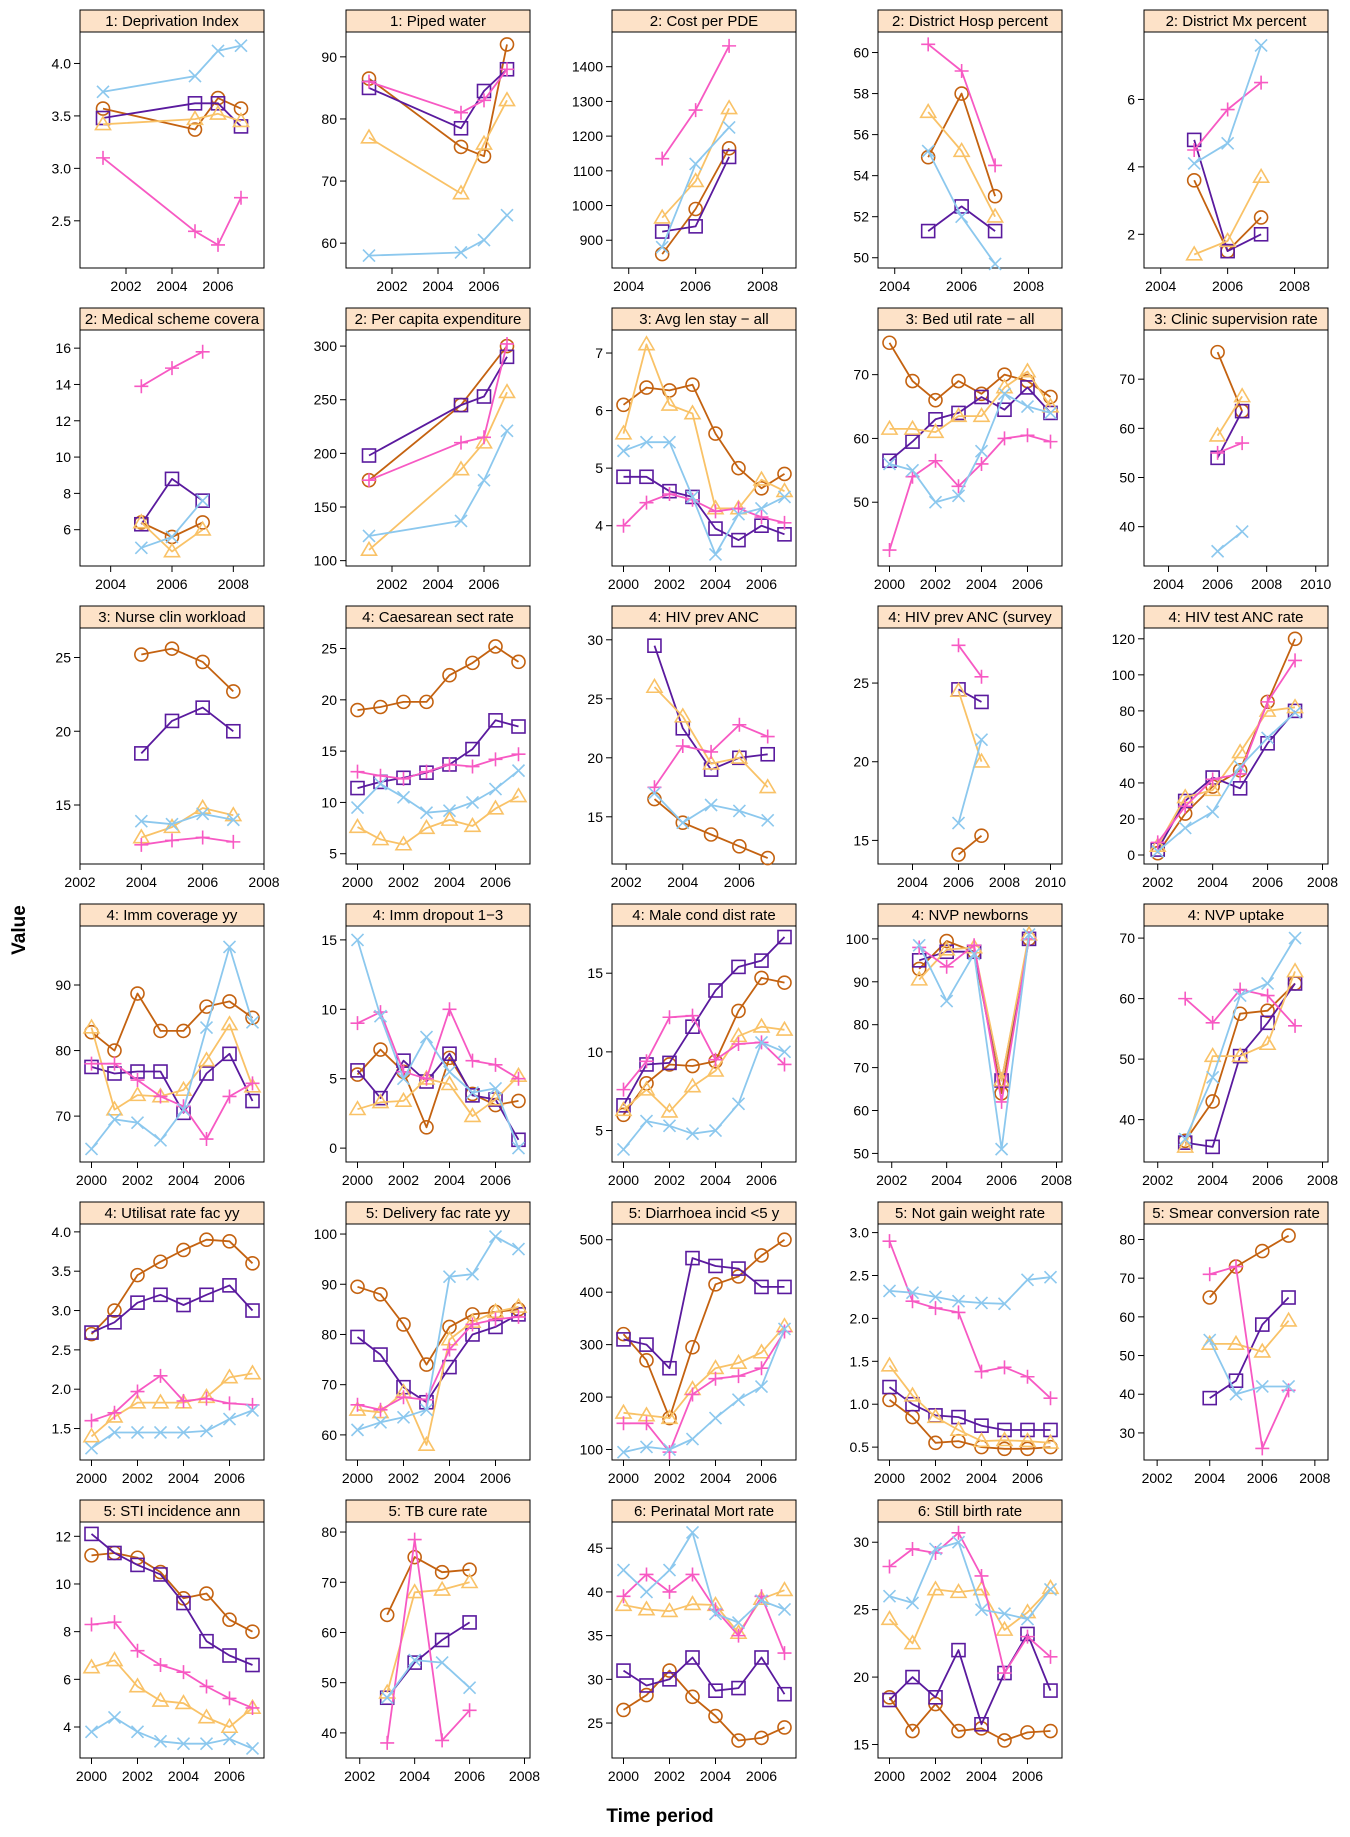 This screenshot has height=1837, width=1350. Describe the element at coordinates (1314, 1478) in the screenshot. I see `x-tick-label: 2008` at that location.